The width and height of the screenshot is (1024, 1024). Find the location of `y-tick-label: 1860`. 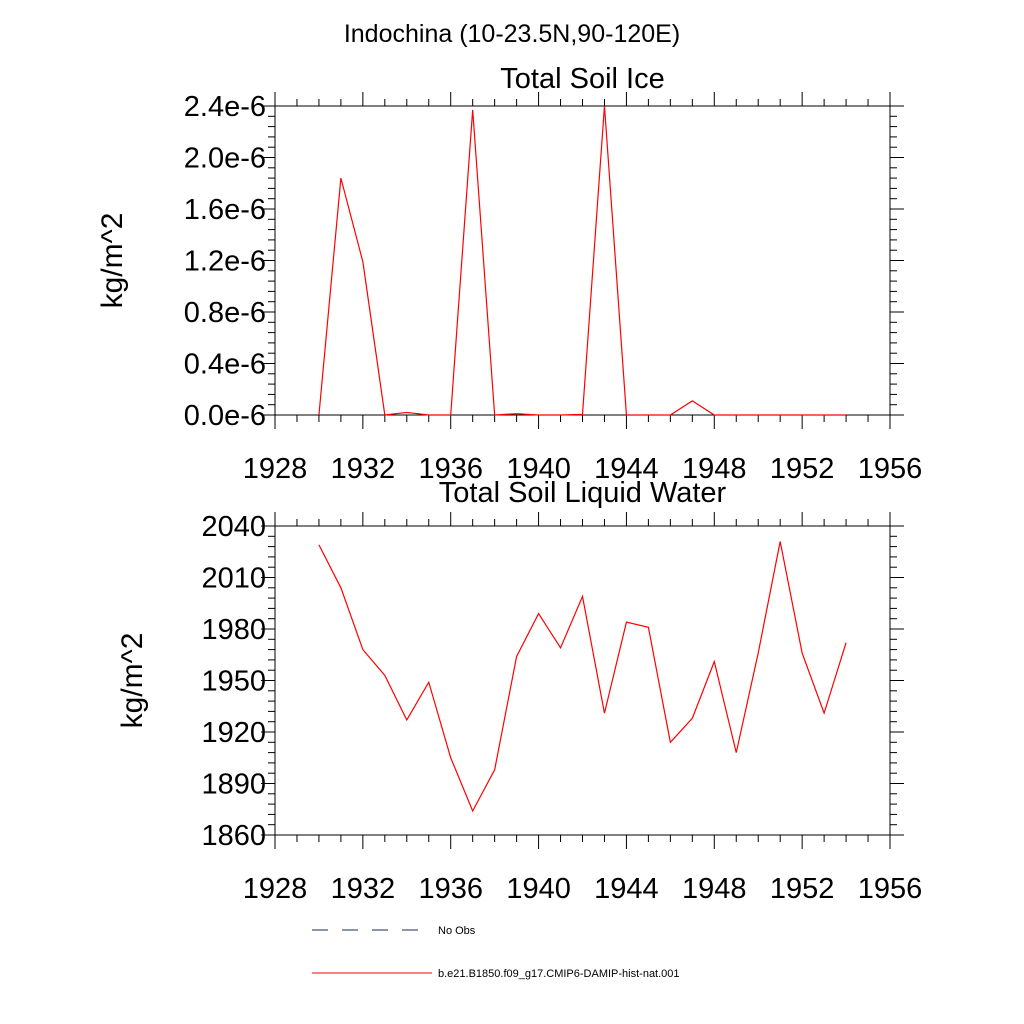

y-tick-label: 1860 is located at coordinates (233, 836).